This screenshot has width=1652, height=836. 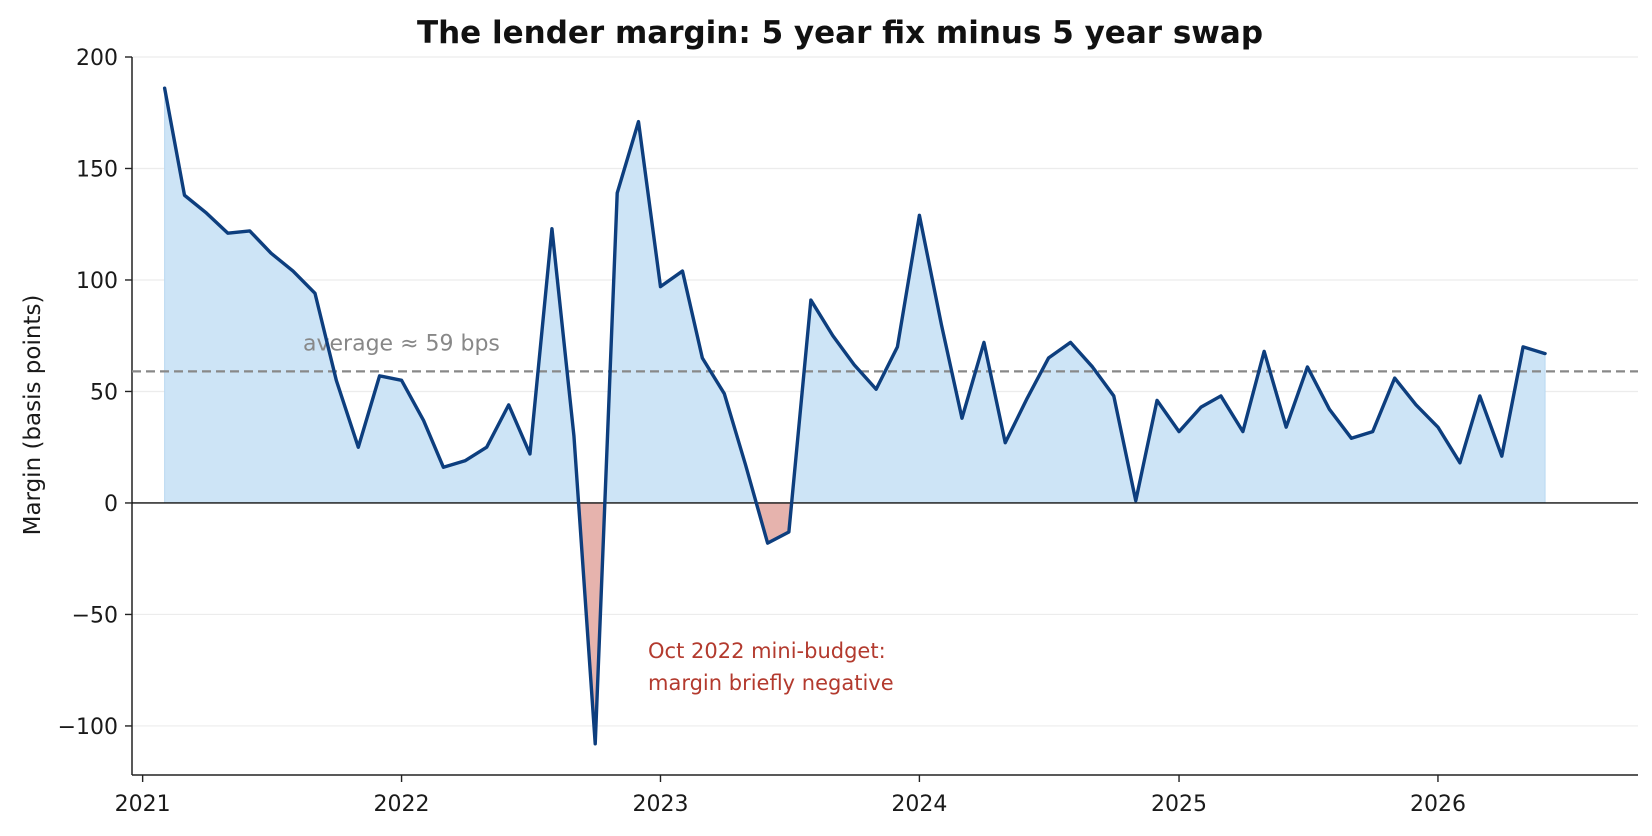 What do you see at coordinates (1179, 804) in the screenshot?
I see `x-tick-label: 2025` at bounding box center [1179, 804].